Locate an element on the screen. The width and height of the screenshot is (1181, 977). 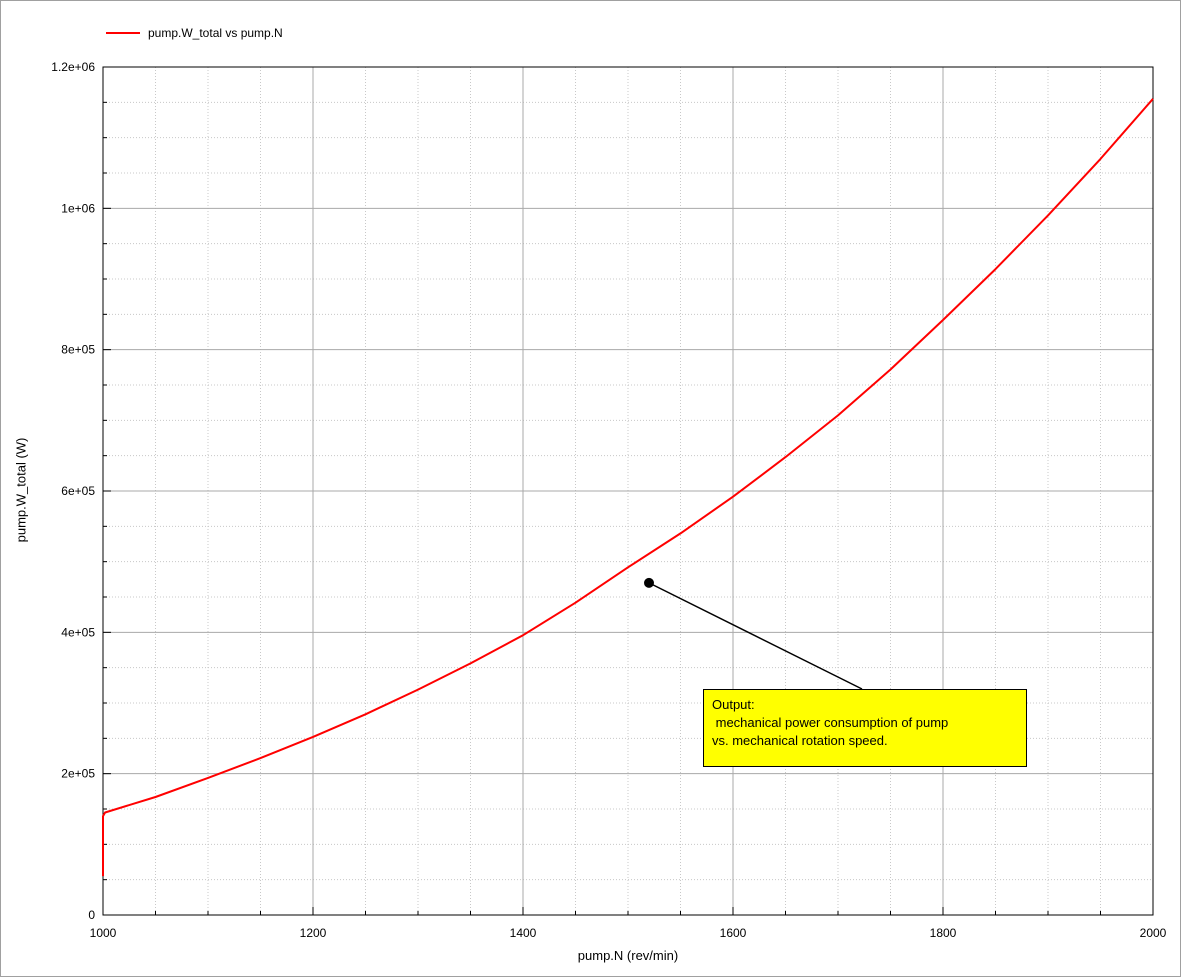
annotation-layer is located at coordinates (753, 633).